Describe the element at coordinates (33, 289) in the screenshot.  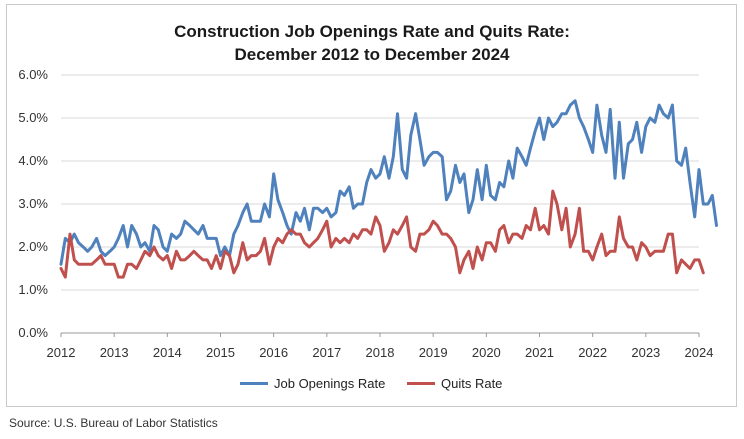
I see `y-tick-label: 1.0%` at that location.